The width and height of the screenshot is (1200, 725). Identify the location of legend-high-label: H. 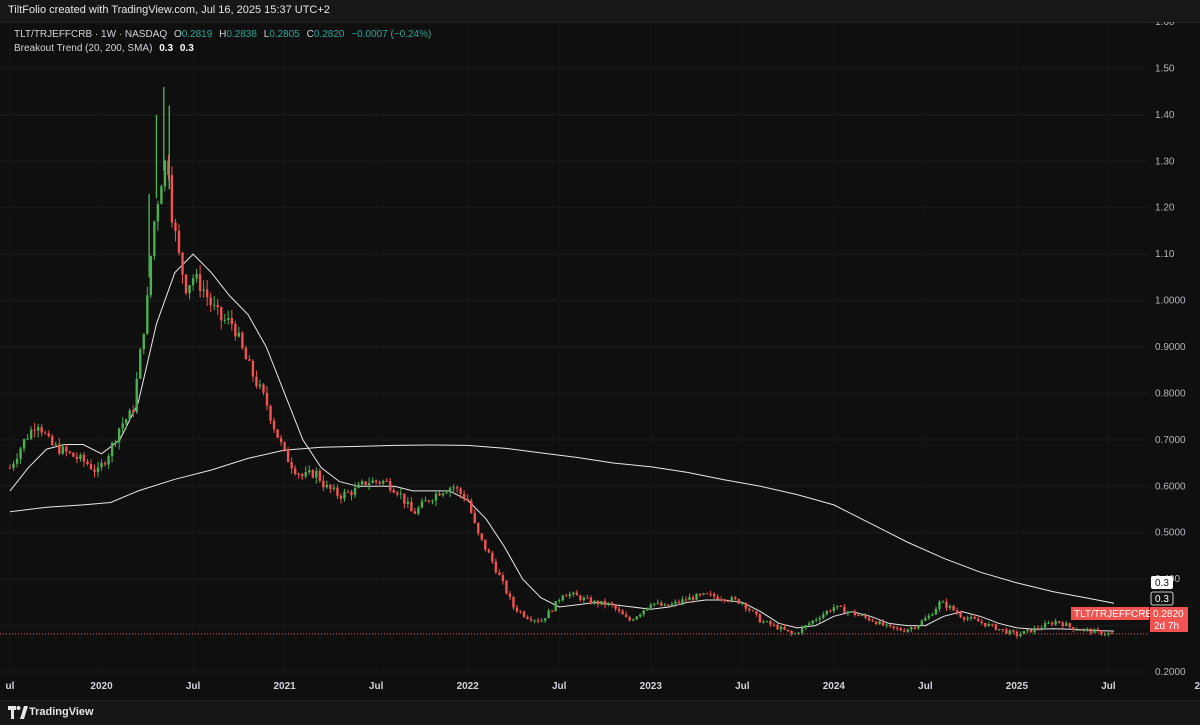
(223, 34).